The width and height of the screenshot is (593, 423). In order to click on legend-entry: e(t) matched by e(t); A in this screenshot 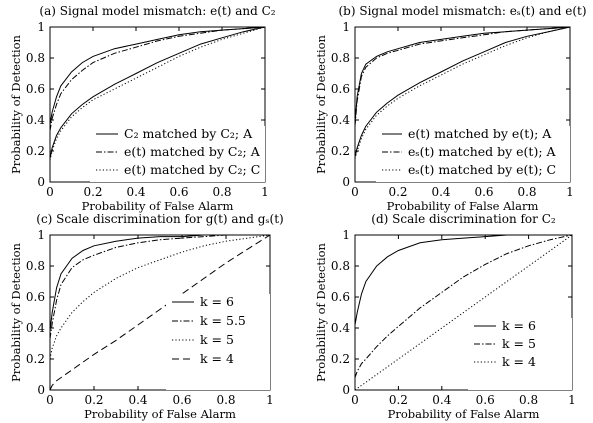, I will do `click(480, 133)`.